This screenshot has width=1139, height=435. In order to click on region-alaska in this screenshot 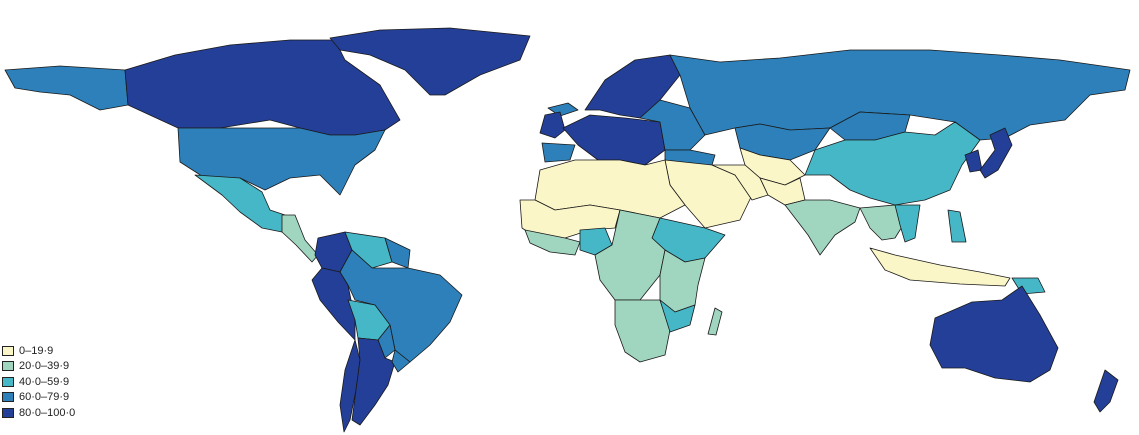, I will do `click(66, 88)`.